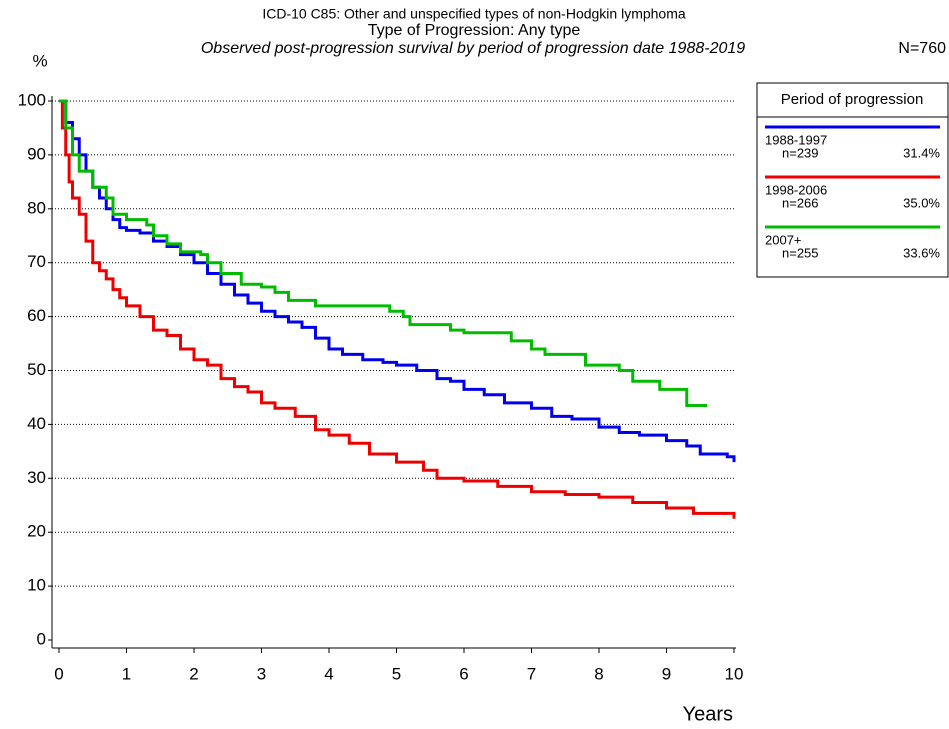 Image resolution: width=949 pixels, height=729 pixels. Describe the element at coordinates (921, 252) in the screenshot. I see `legend-share: 33.6%` at that location.